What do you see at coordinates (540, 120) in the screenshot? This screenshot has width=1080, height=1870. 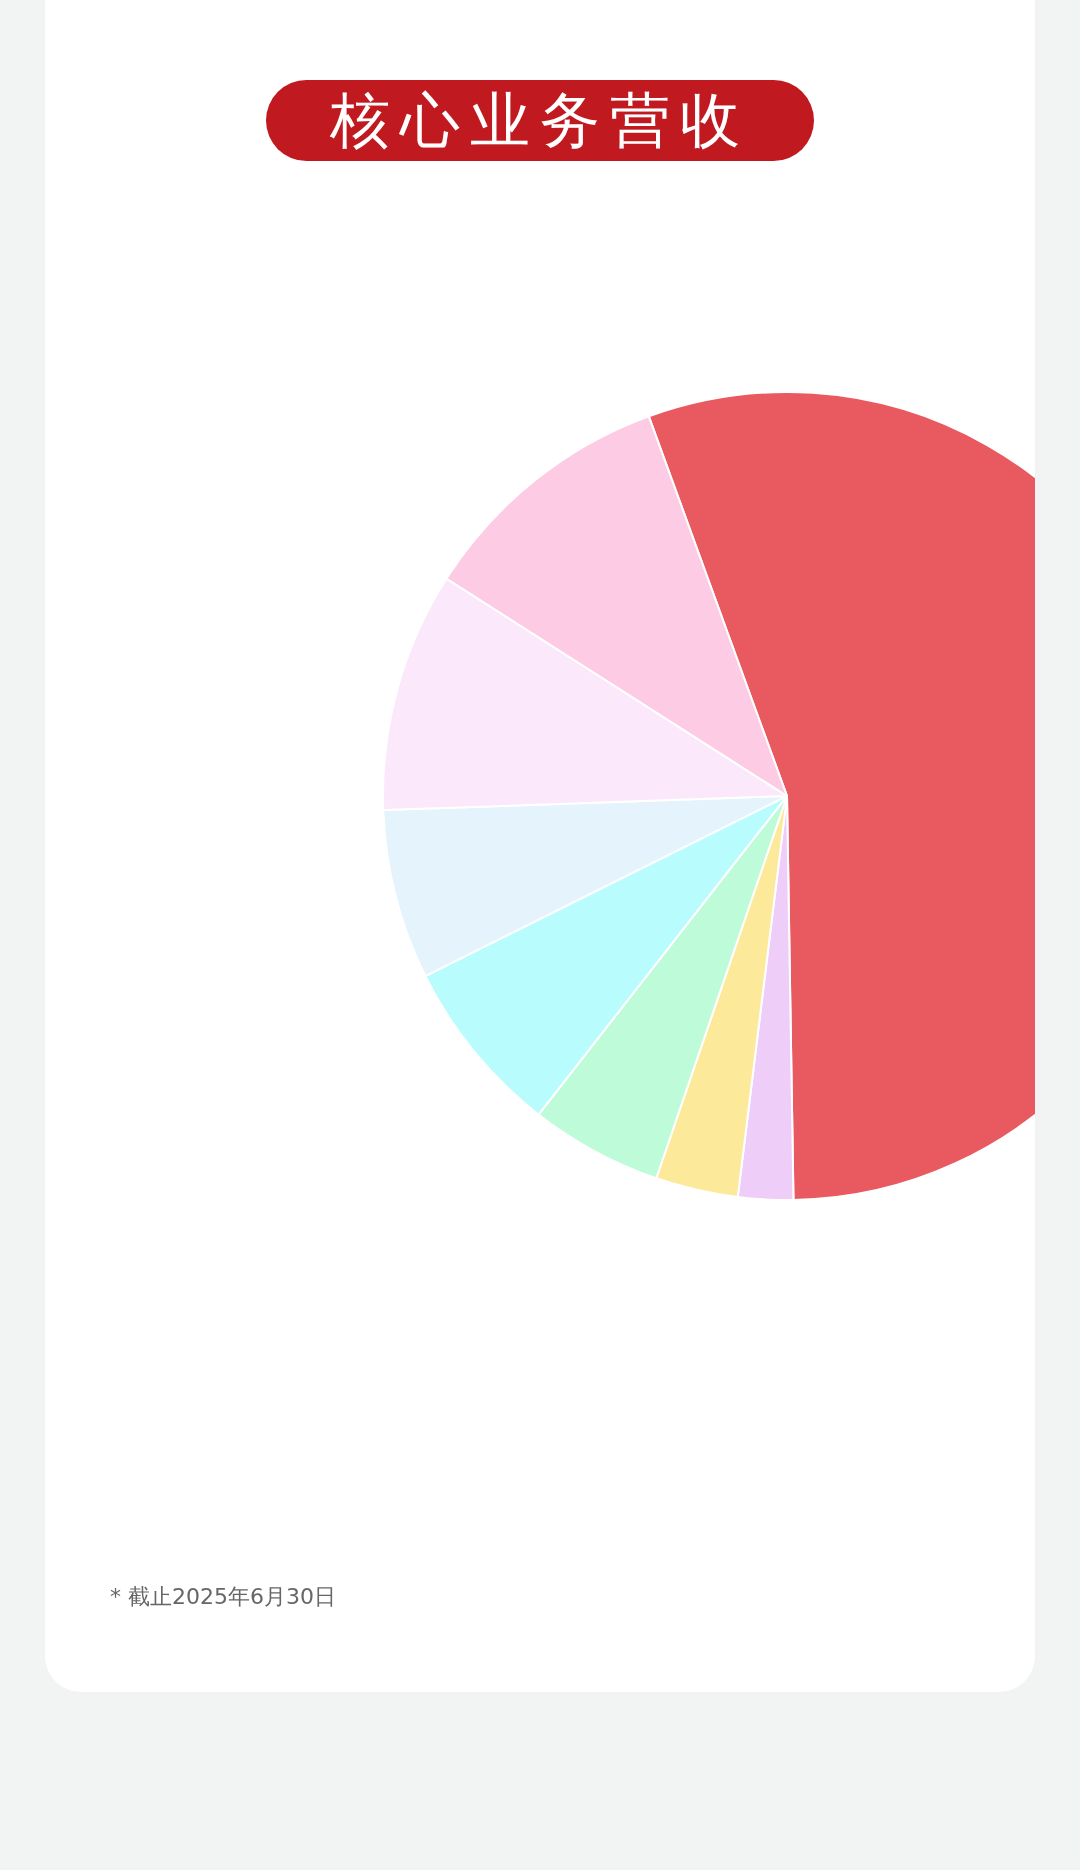 I see `chart-title: 核心业务营收` at bounding box center [540, 120].